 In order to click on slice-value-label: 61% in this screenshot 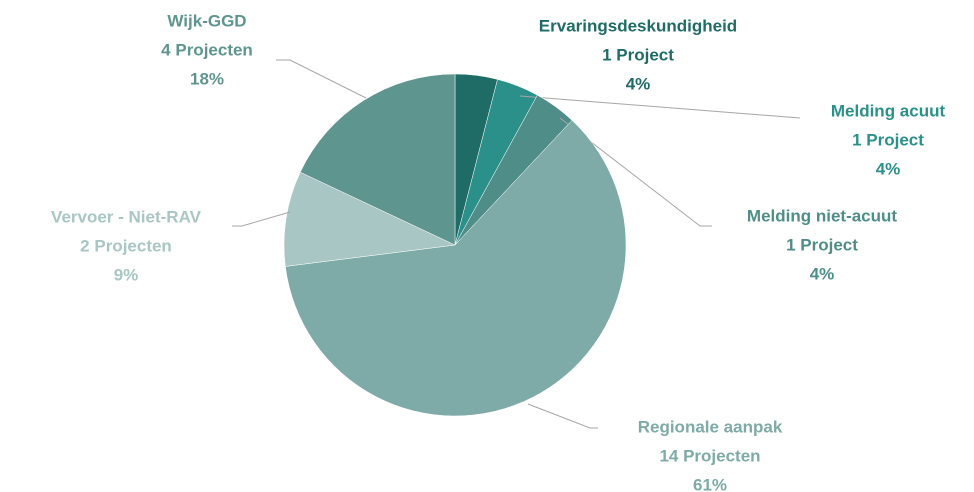, I will do `click(710, 483)`.